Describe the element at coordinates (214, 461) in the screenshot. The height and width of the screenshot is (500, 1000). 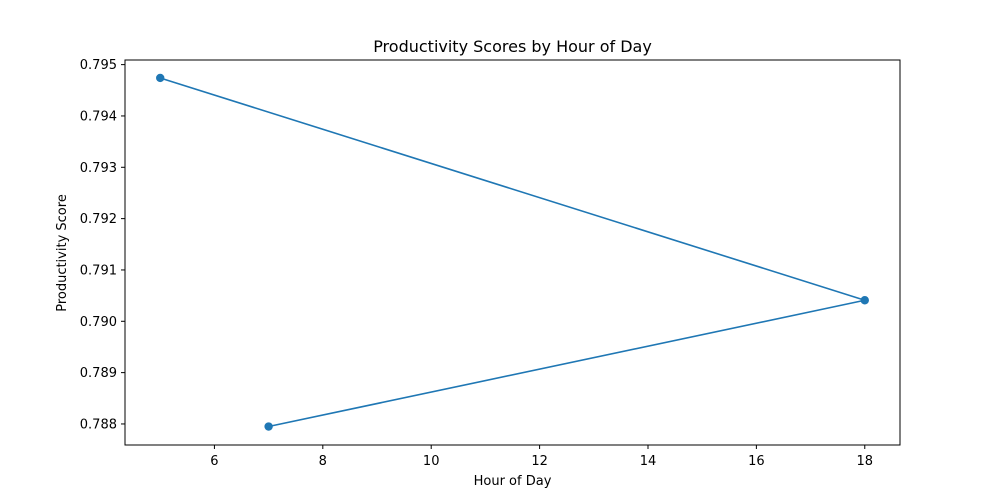
I see `x-tick-label: 6` at that location.